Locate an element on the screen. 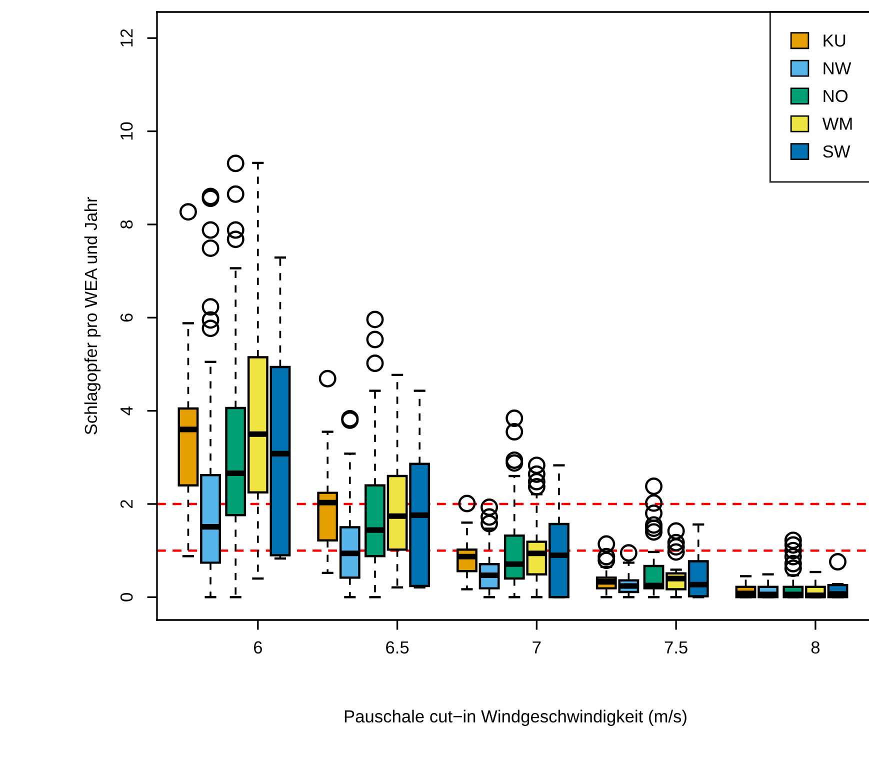  y-tick-label: 8 is located at coordinates (126, 224).